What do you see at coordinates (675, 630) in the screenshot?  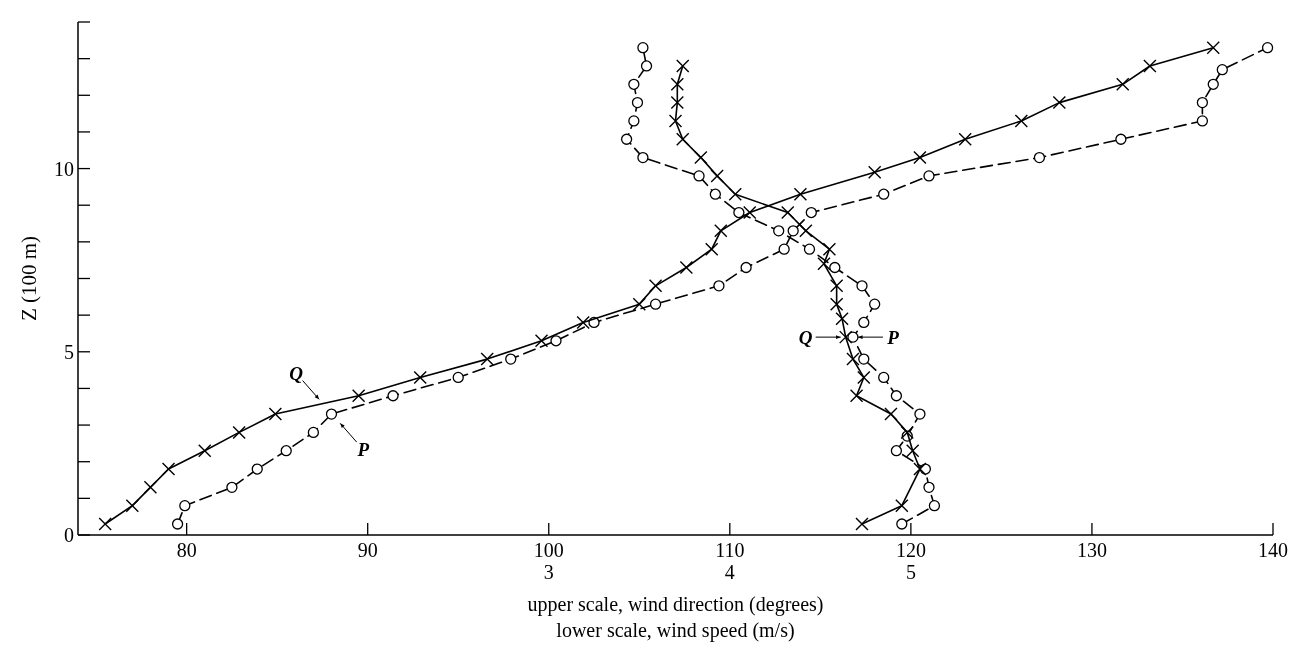 I see `x2-axis-title: lower scale, wind speed (m/s)` at bounding box center [675, 630].